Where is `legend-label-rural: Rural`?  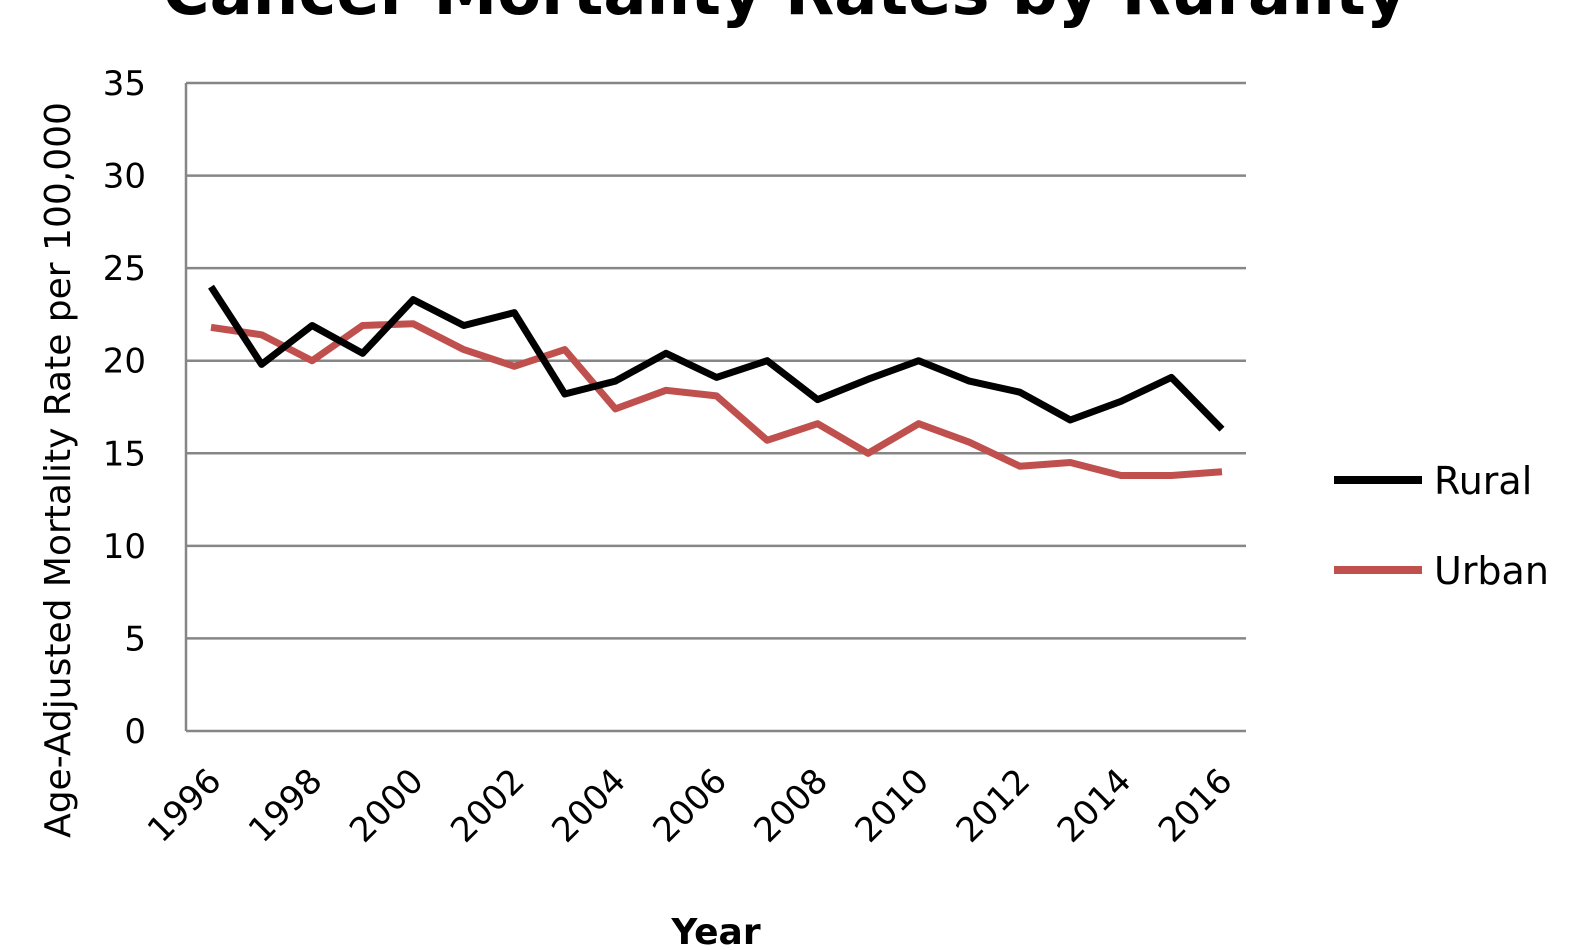
legend-label-rural: Rural is located at coordinates (1483, 481).